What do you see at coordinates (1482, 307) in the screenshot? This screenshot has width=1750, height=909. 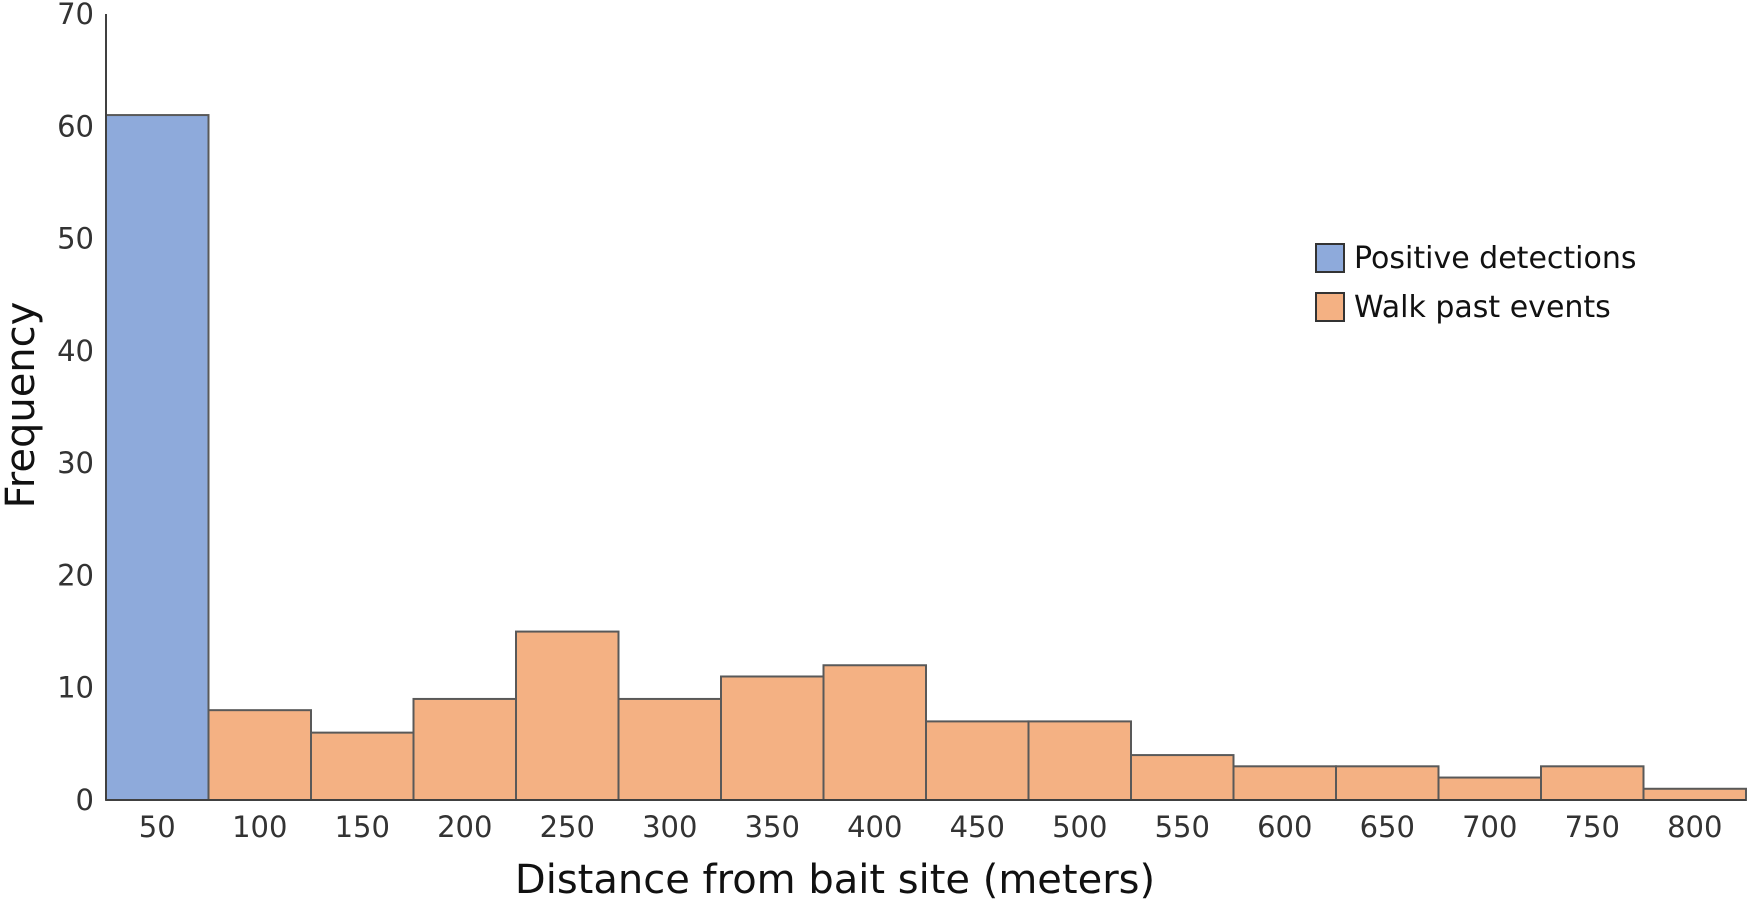 I see `legend-label-walk-past-events: Walk past events` at bounding box center [1482, 307].